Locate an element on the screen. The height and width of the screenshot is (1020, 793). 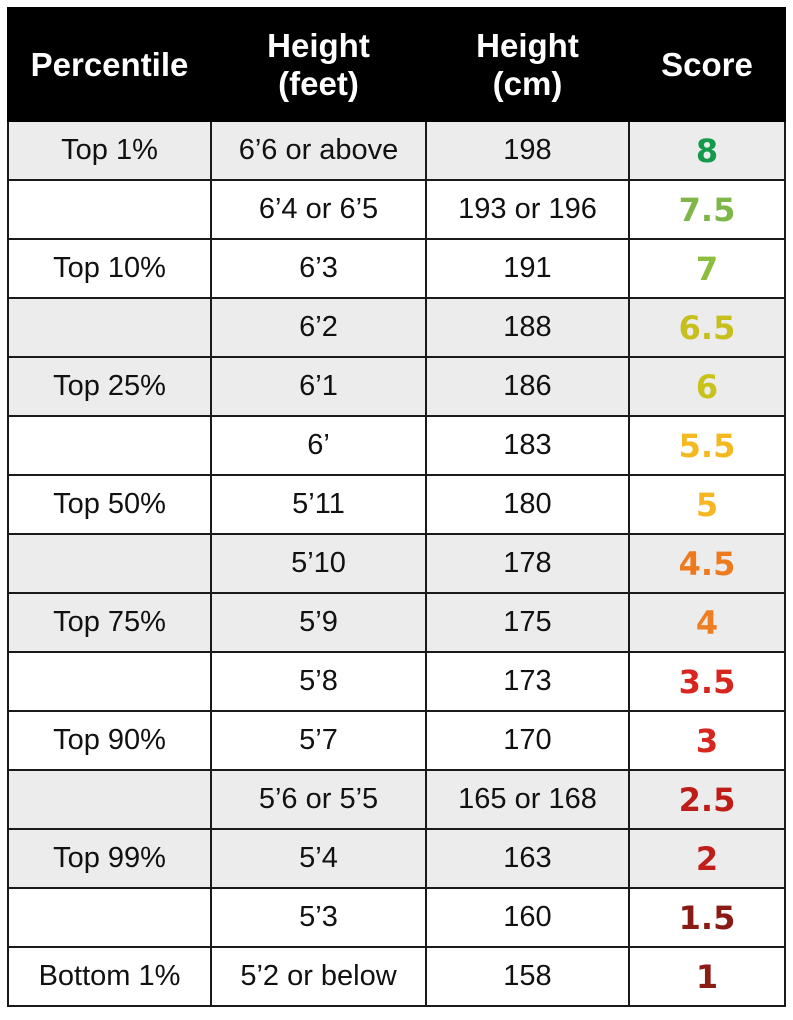
cell-height-feet: 5’3 is located at coordinates (318, 917).